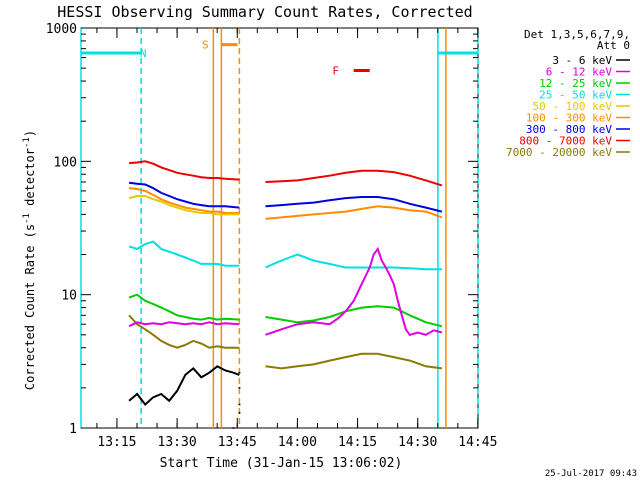 The image size is (640, 480). I want to click on flag-label-f: F, so click(335, 71).